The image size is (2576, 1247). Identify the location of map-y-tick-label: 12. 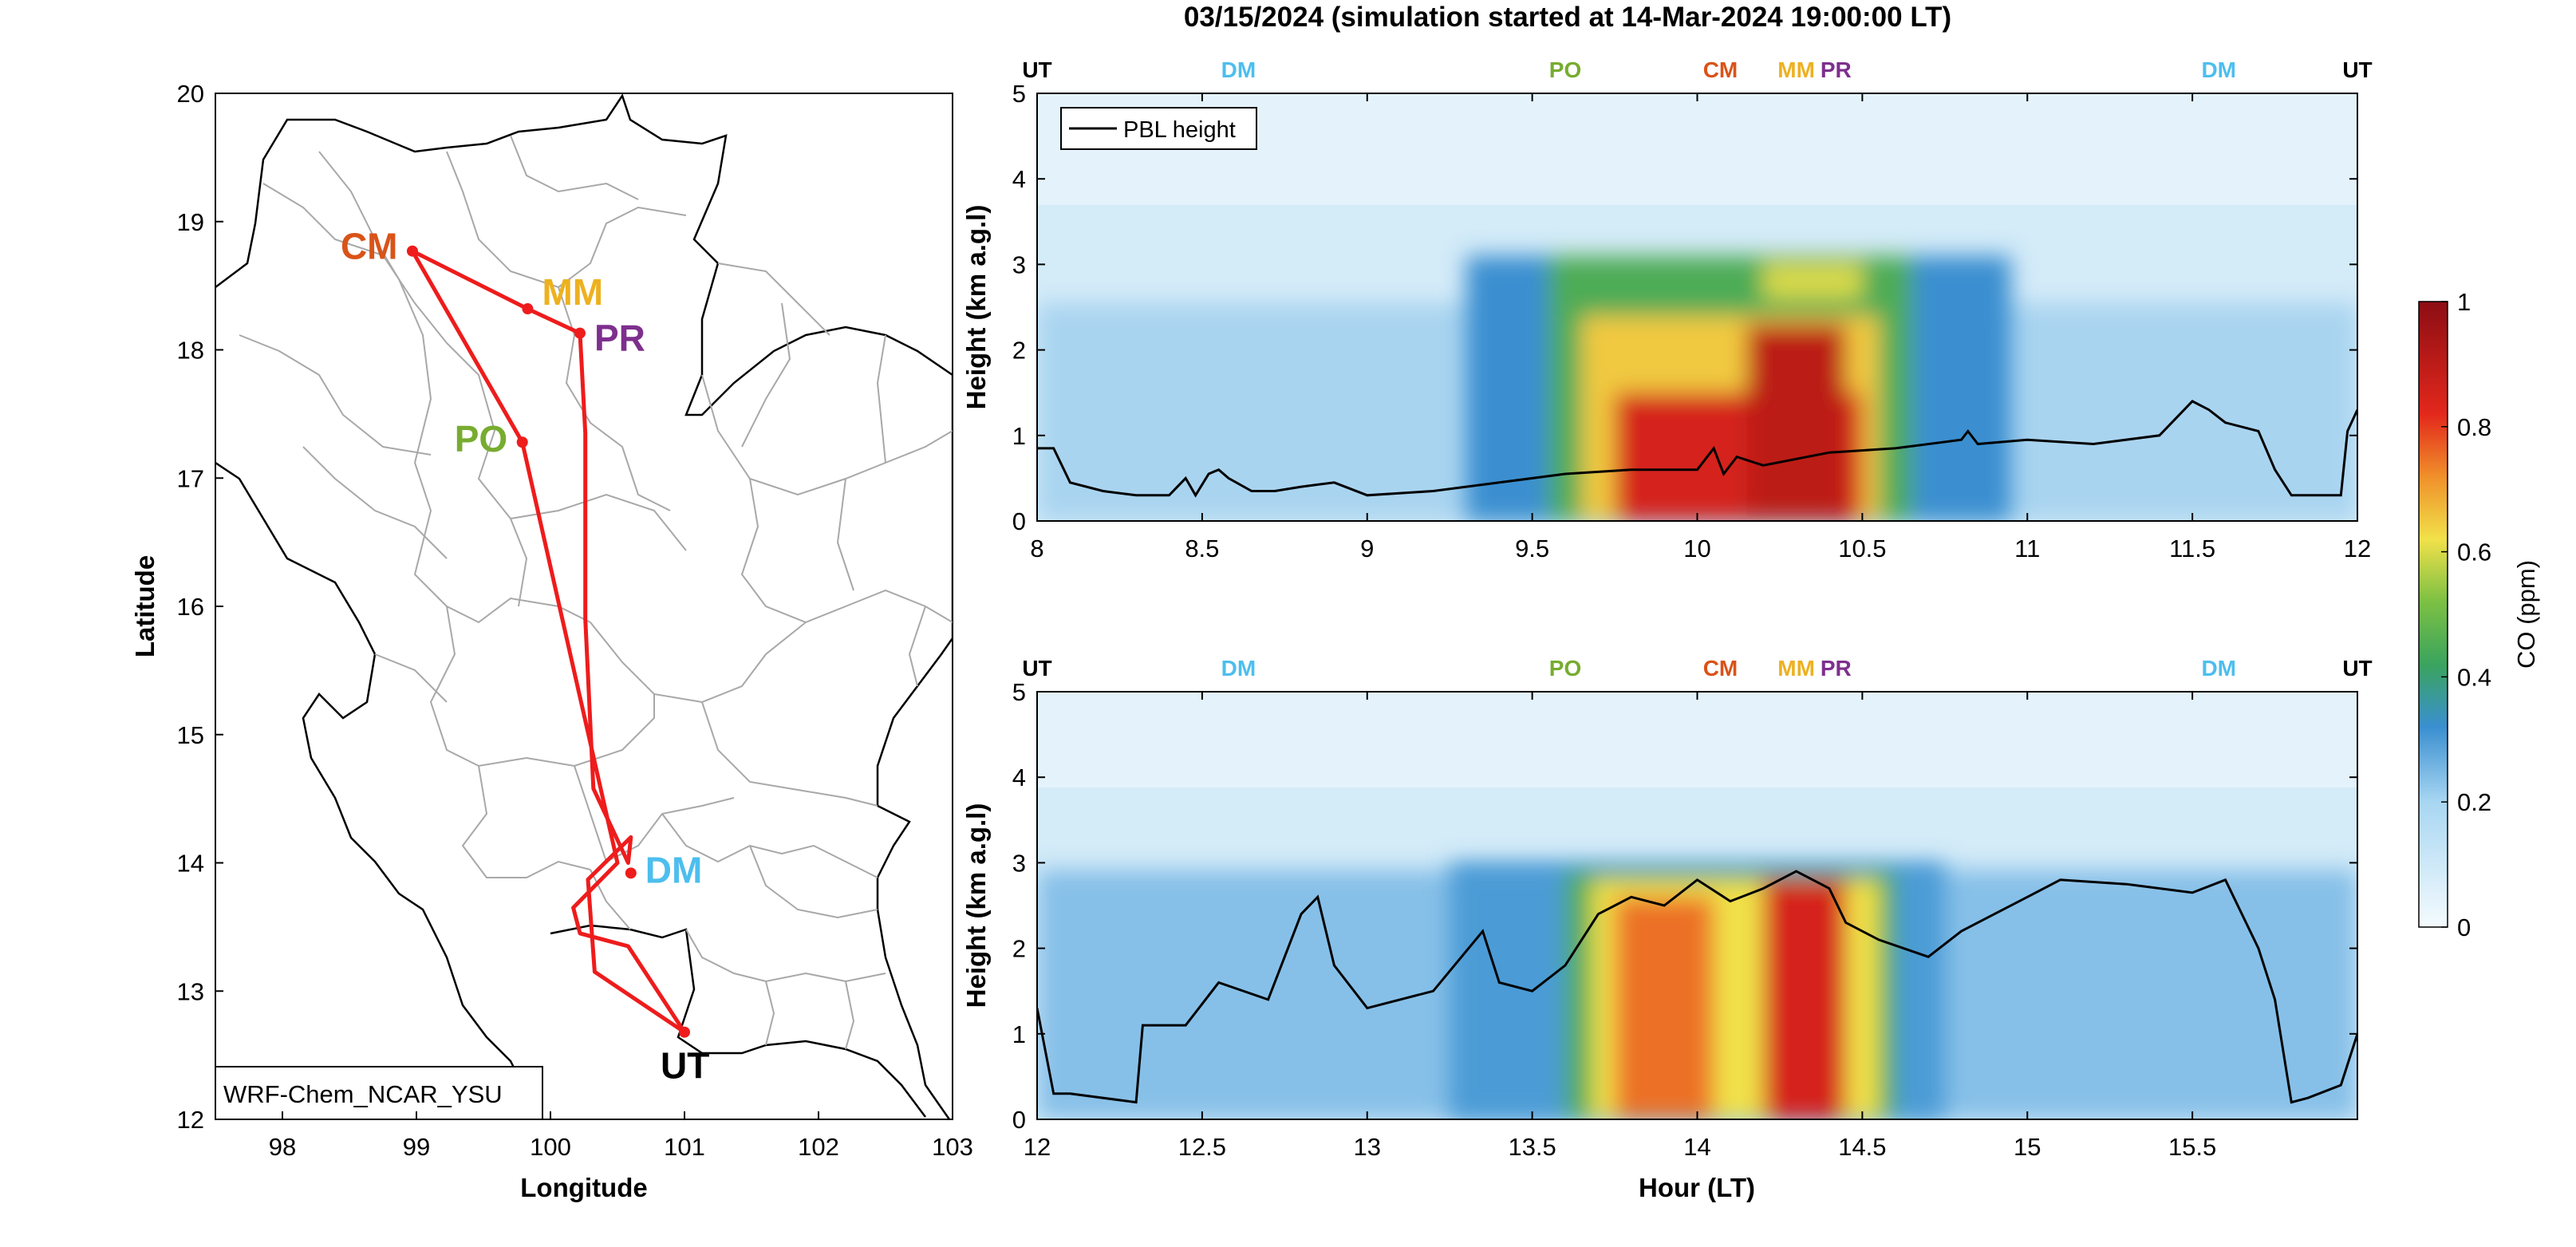
(191, 1120).